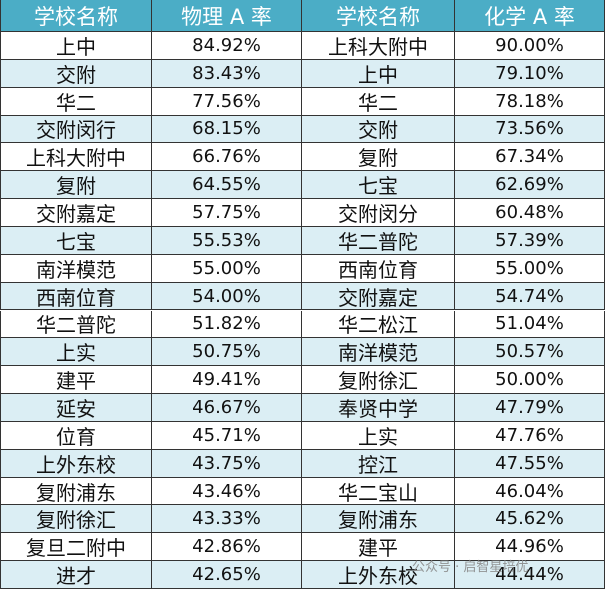  What do you see at coordinates (76, 129) in the screenshot?
I see `school-cell: 交附闵行` at bounding box center [76, 129].